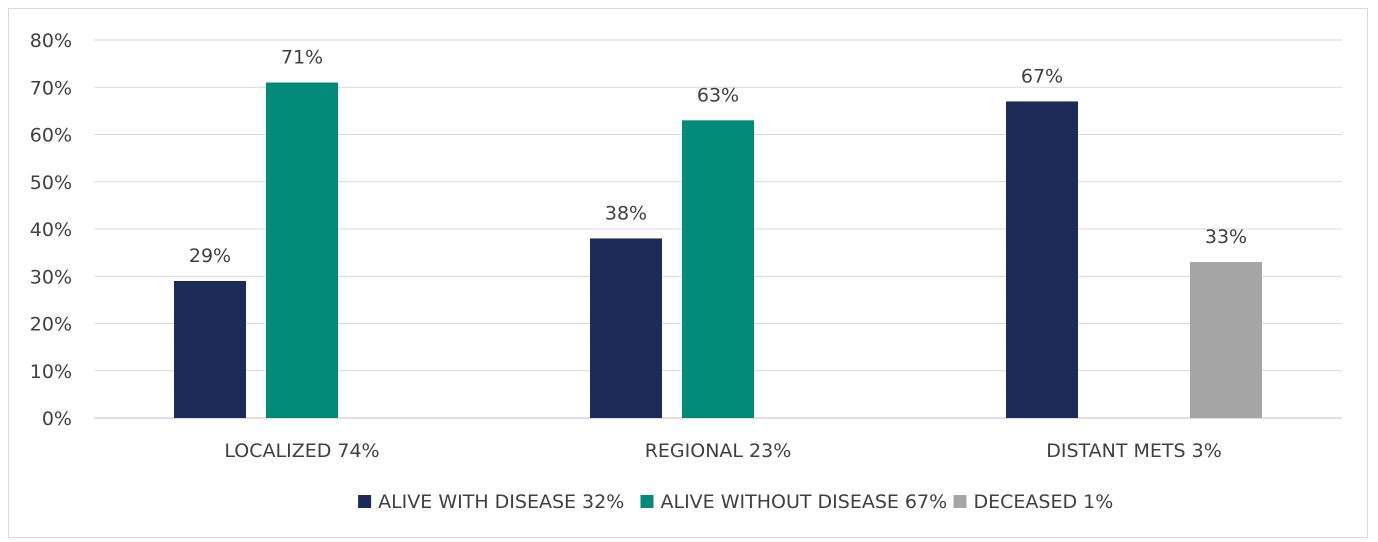 The image size is (1378, 542). What do you see at coordinates (51, 372) in the screenshot?
I see `y-tick-label: 10%` at bounding box center [51, 372].